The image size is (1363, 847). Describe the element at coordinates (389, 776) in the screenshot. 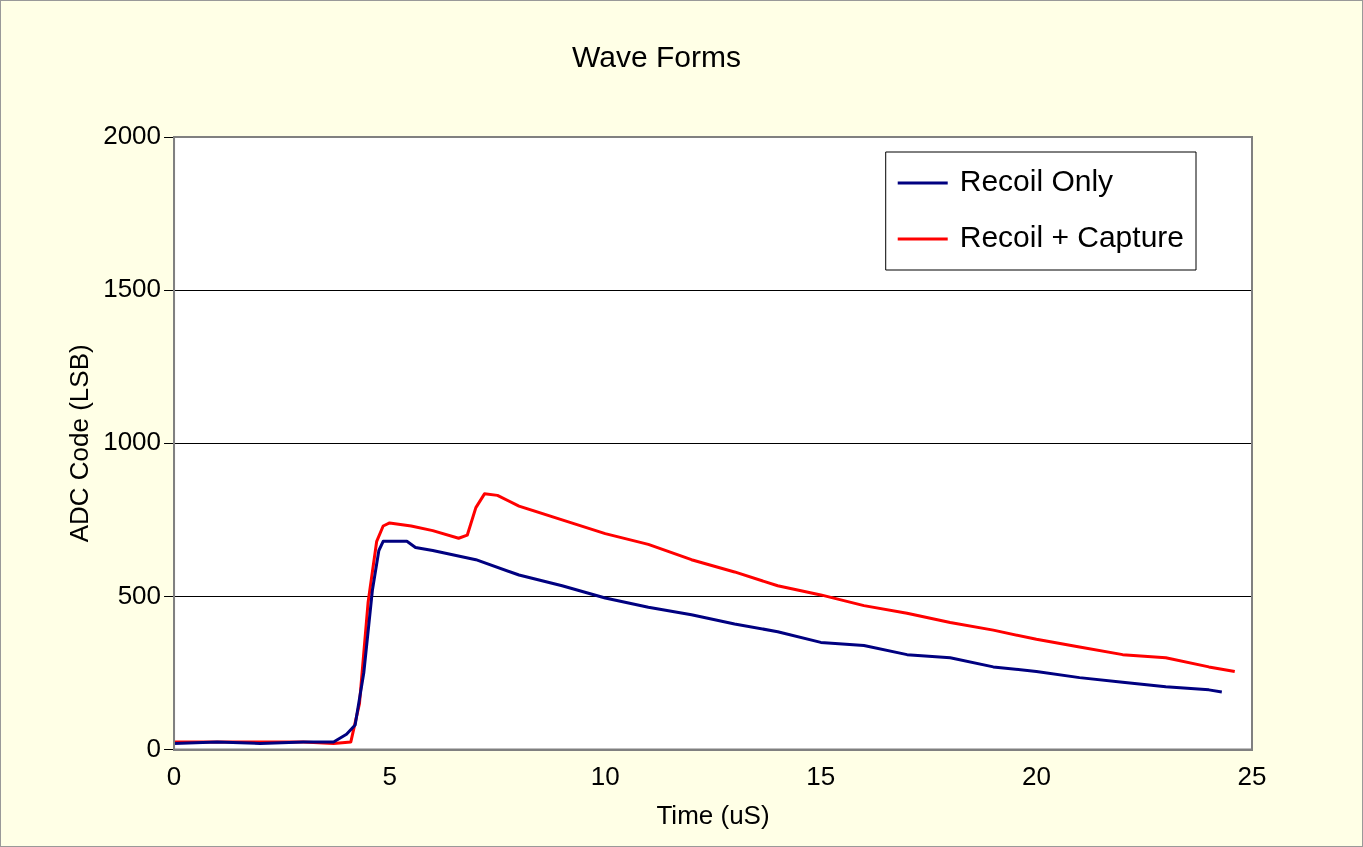

I see `x-tick-label: 5` at that location.